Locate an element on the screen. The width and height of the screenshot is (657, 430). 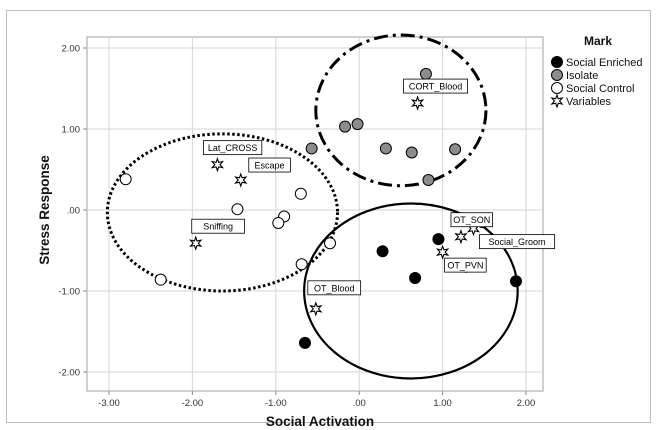
y-tick-label: 1.00 is located at coordinates (71, 130).